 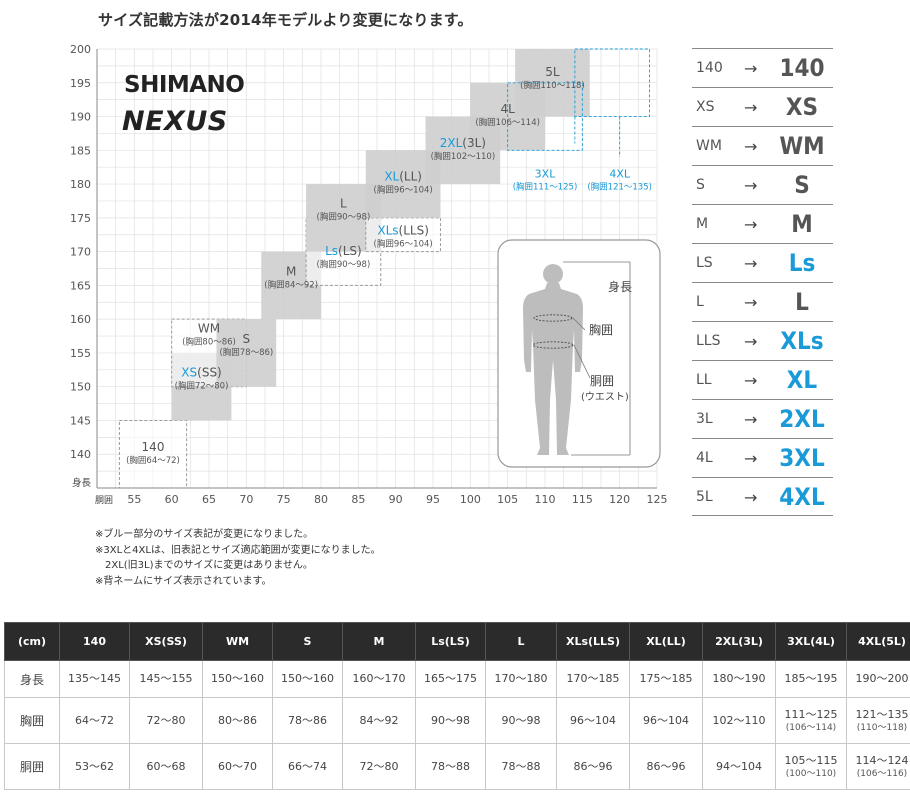 What do you see at coordinates (762, 379) in the screenshot?
I see `conversion-row: LL → XL` at bounding box center [762, 379].